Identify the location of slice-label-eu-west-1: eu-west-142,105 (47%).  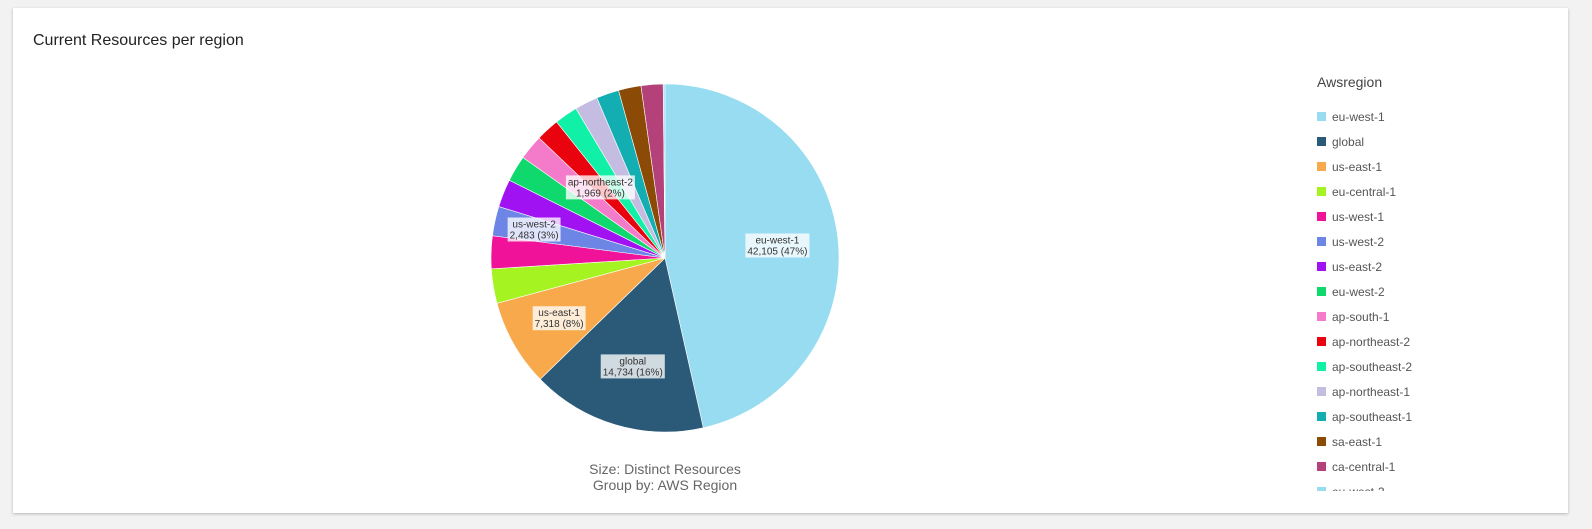
(777, 245).